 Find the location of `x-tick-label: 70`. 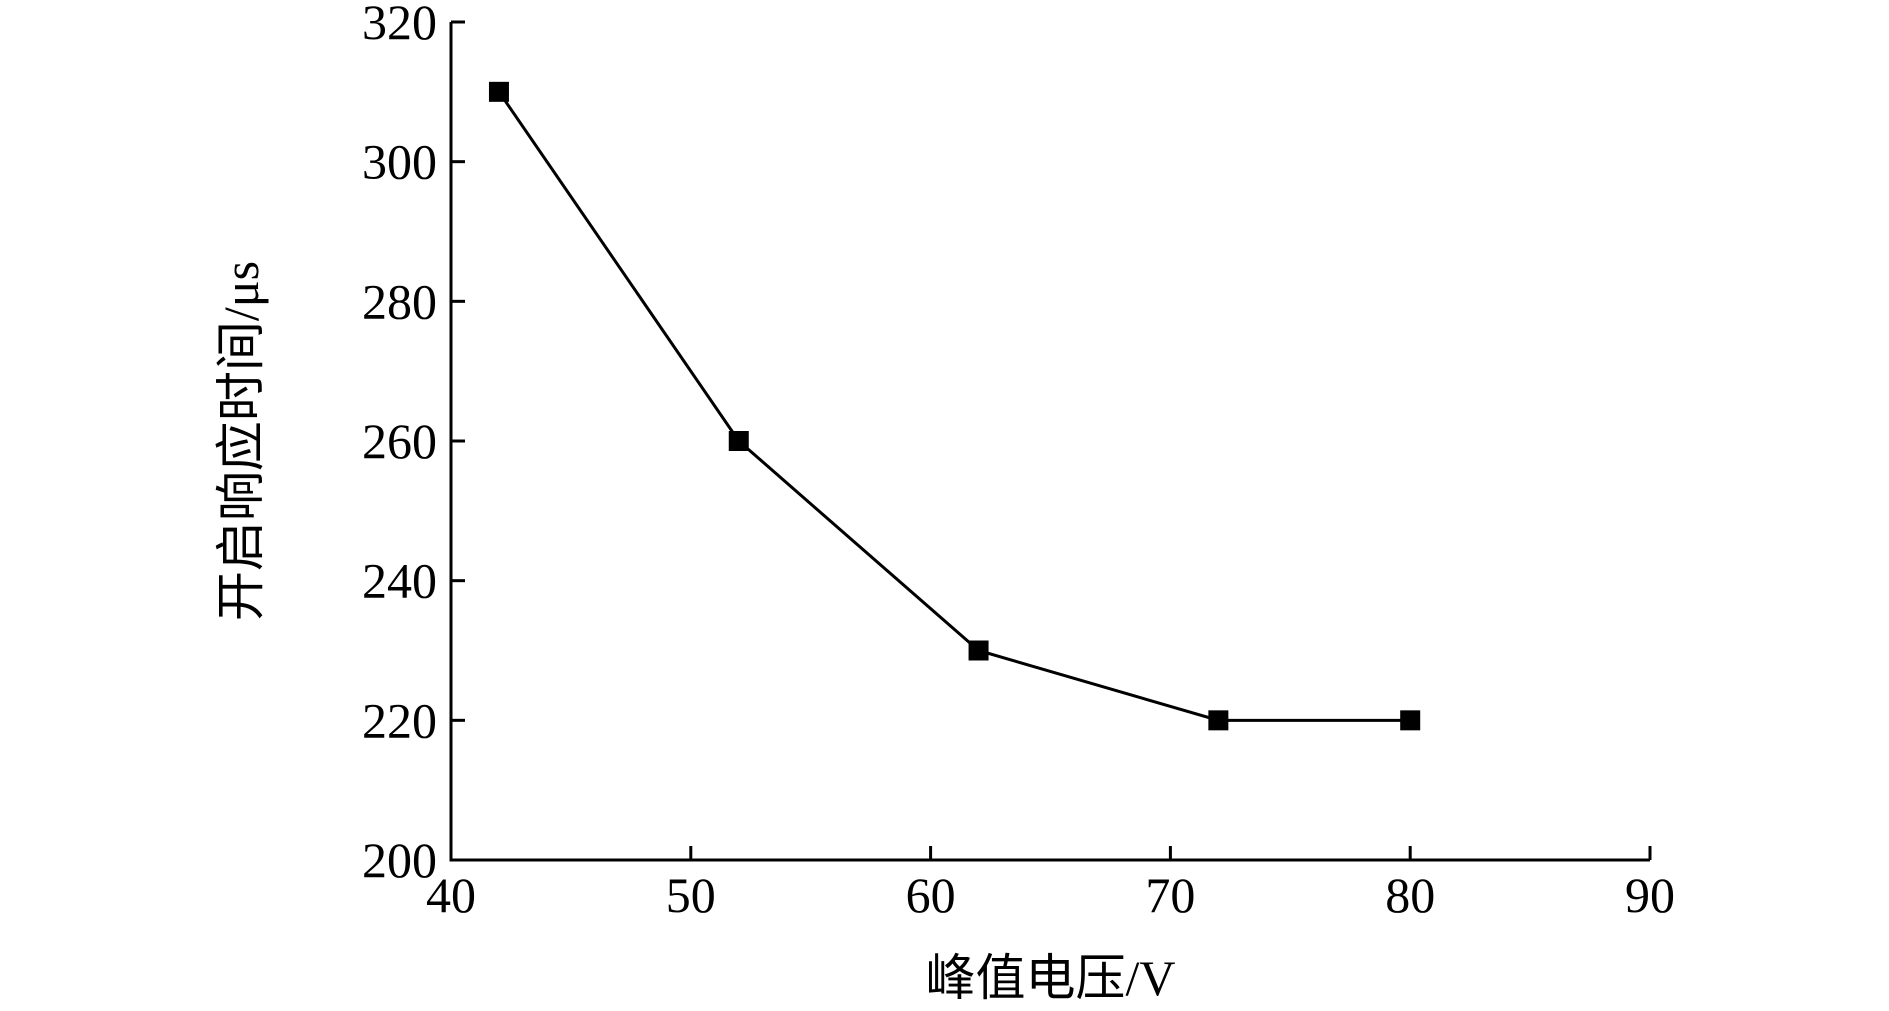

x-tick-label: 70 is located at coordinates (1170, 895).